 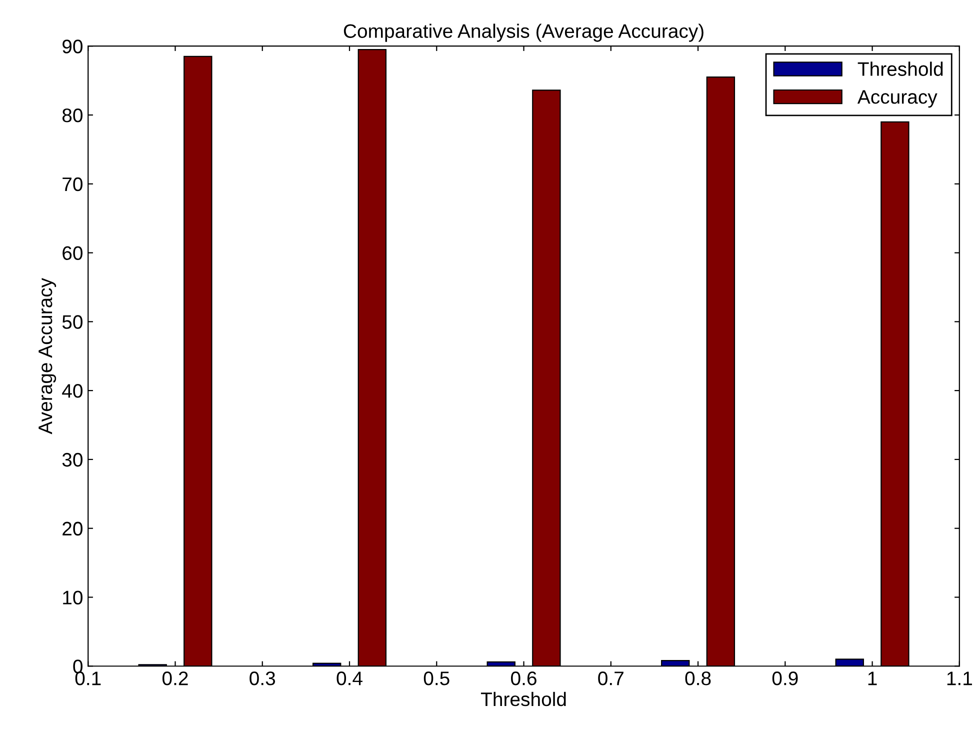 What do you see at coordinates (72, 322) in the screenshot?
I see `y-tick-label: 50` at bounding box center [72, 322].